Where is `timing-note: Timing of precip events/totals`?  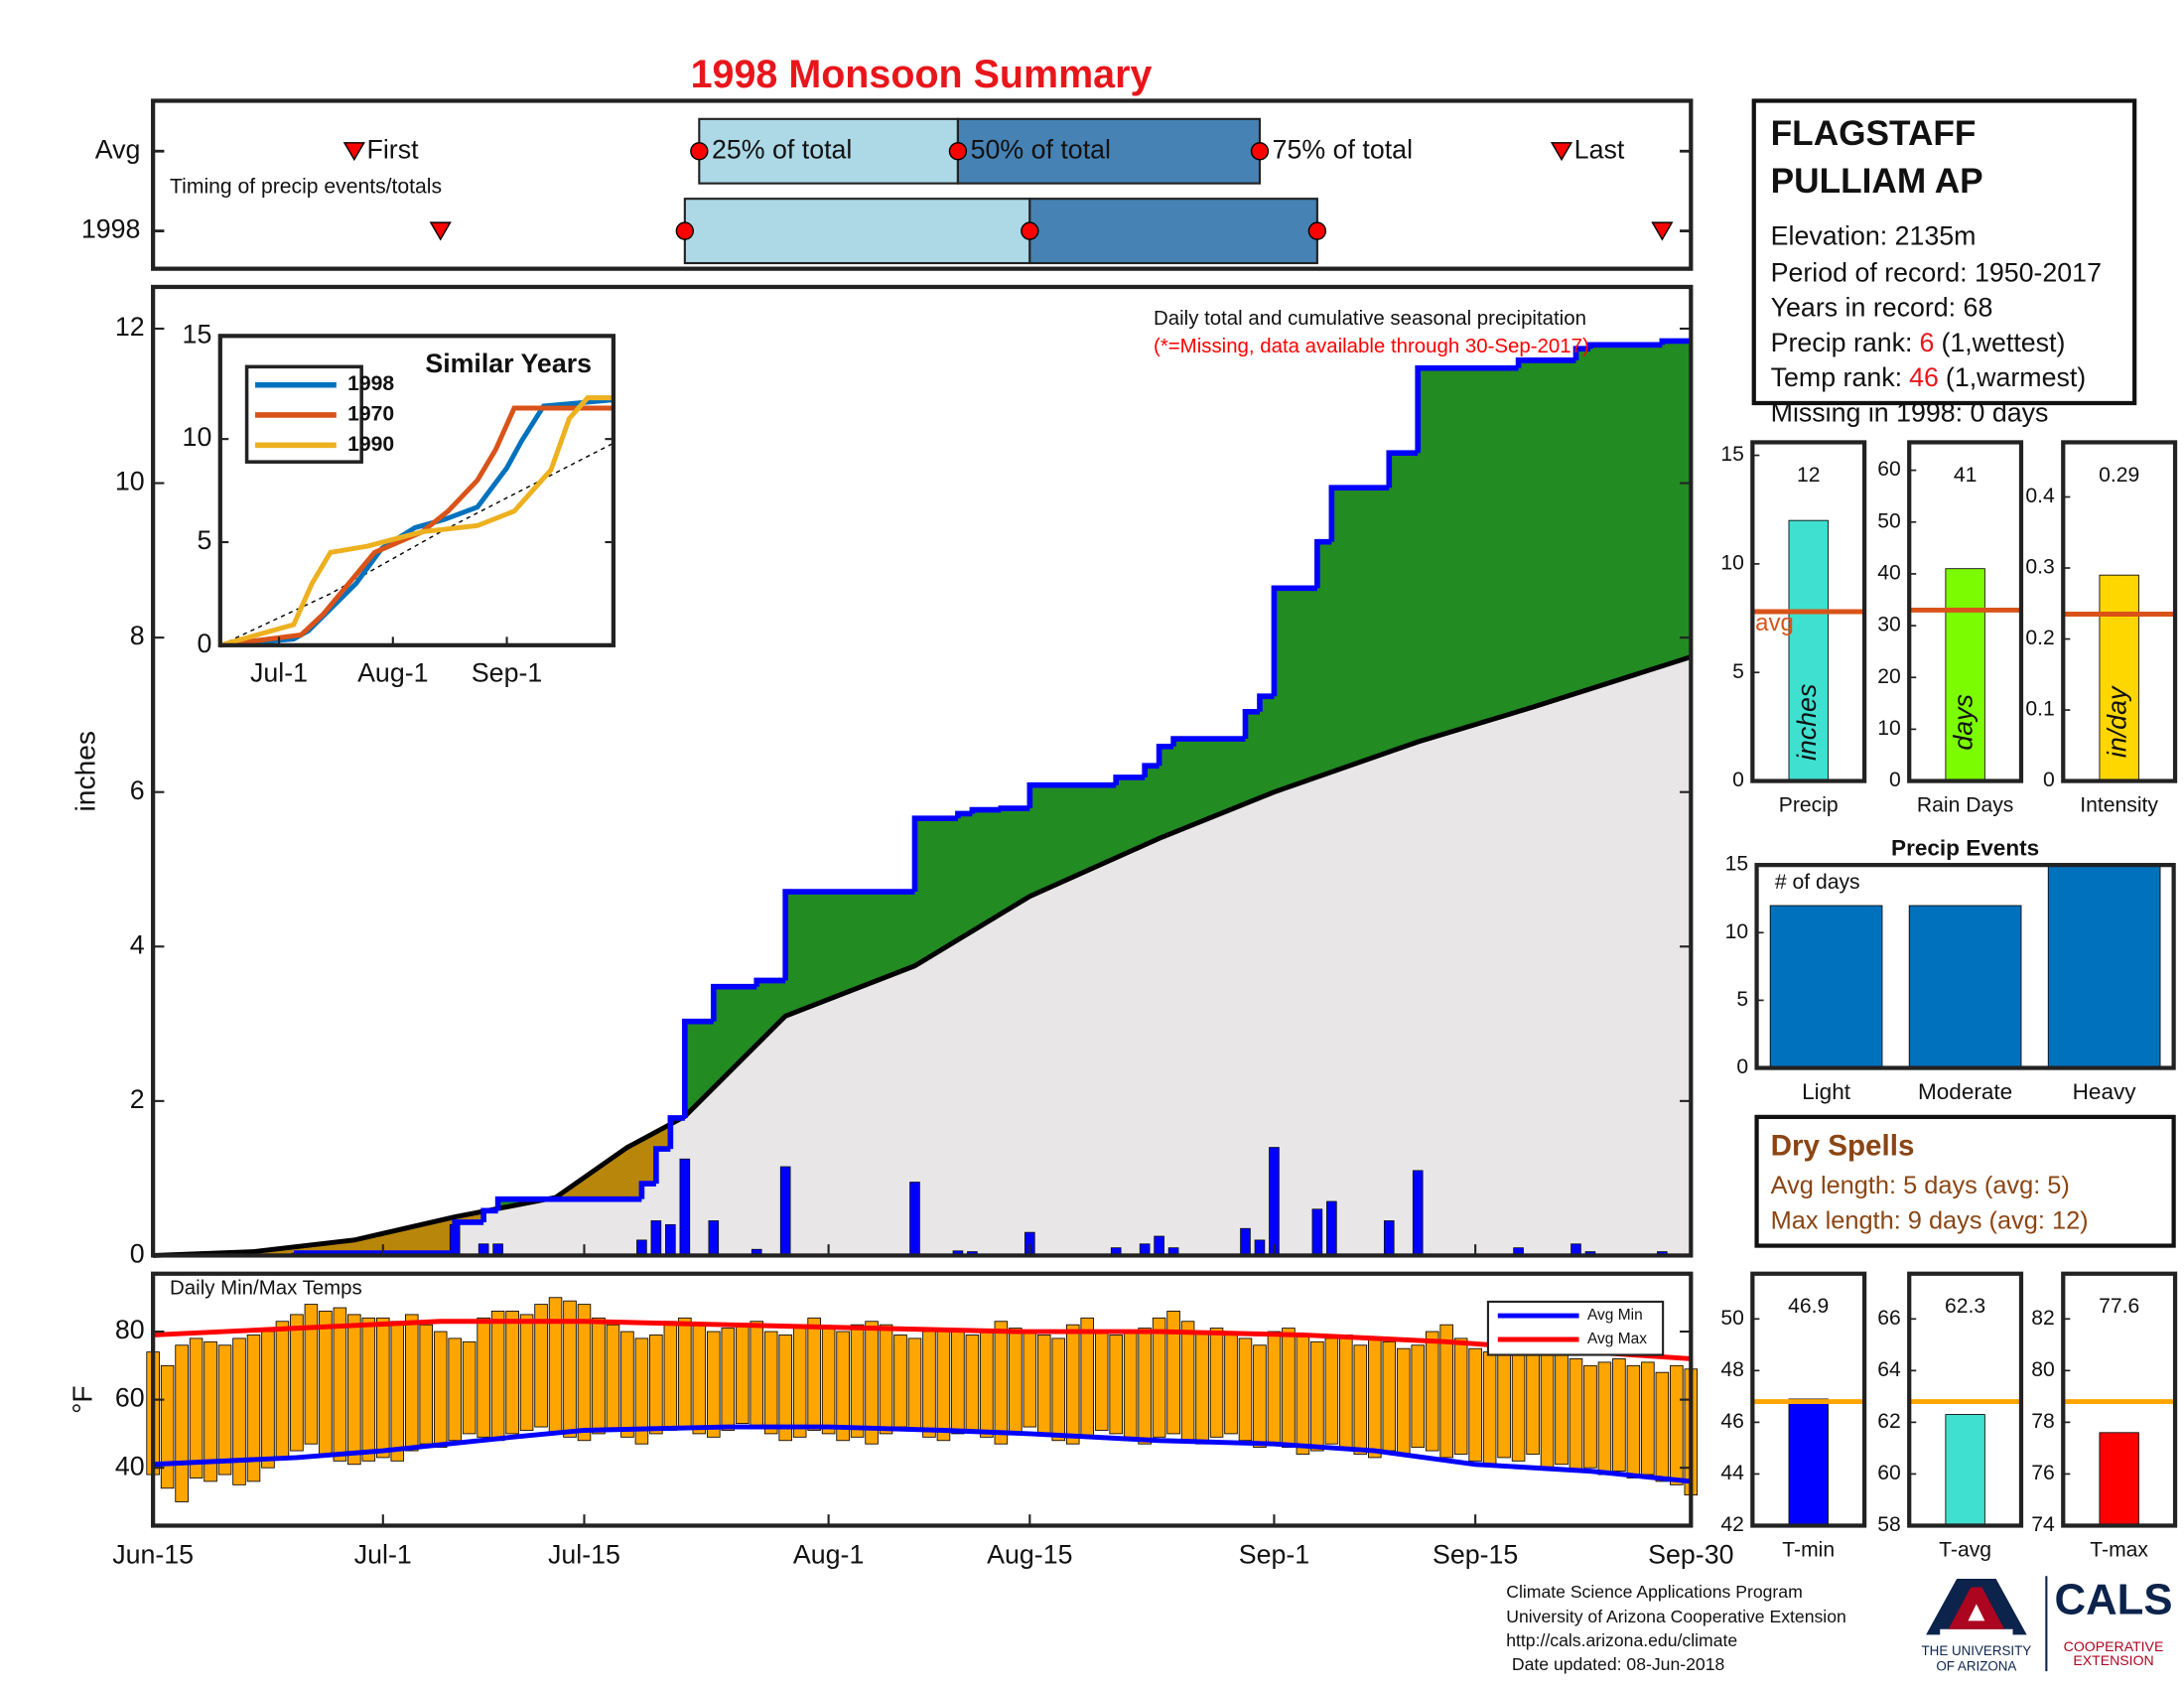
timing-note: Timing of precip events/totals is located at coordinates (306, 186).